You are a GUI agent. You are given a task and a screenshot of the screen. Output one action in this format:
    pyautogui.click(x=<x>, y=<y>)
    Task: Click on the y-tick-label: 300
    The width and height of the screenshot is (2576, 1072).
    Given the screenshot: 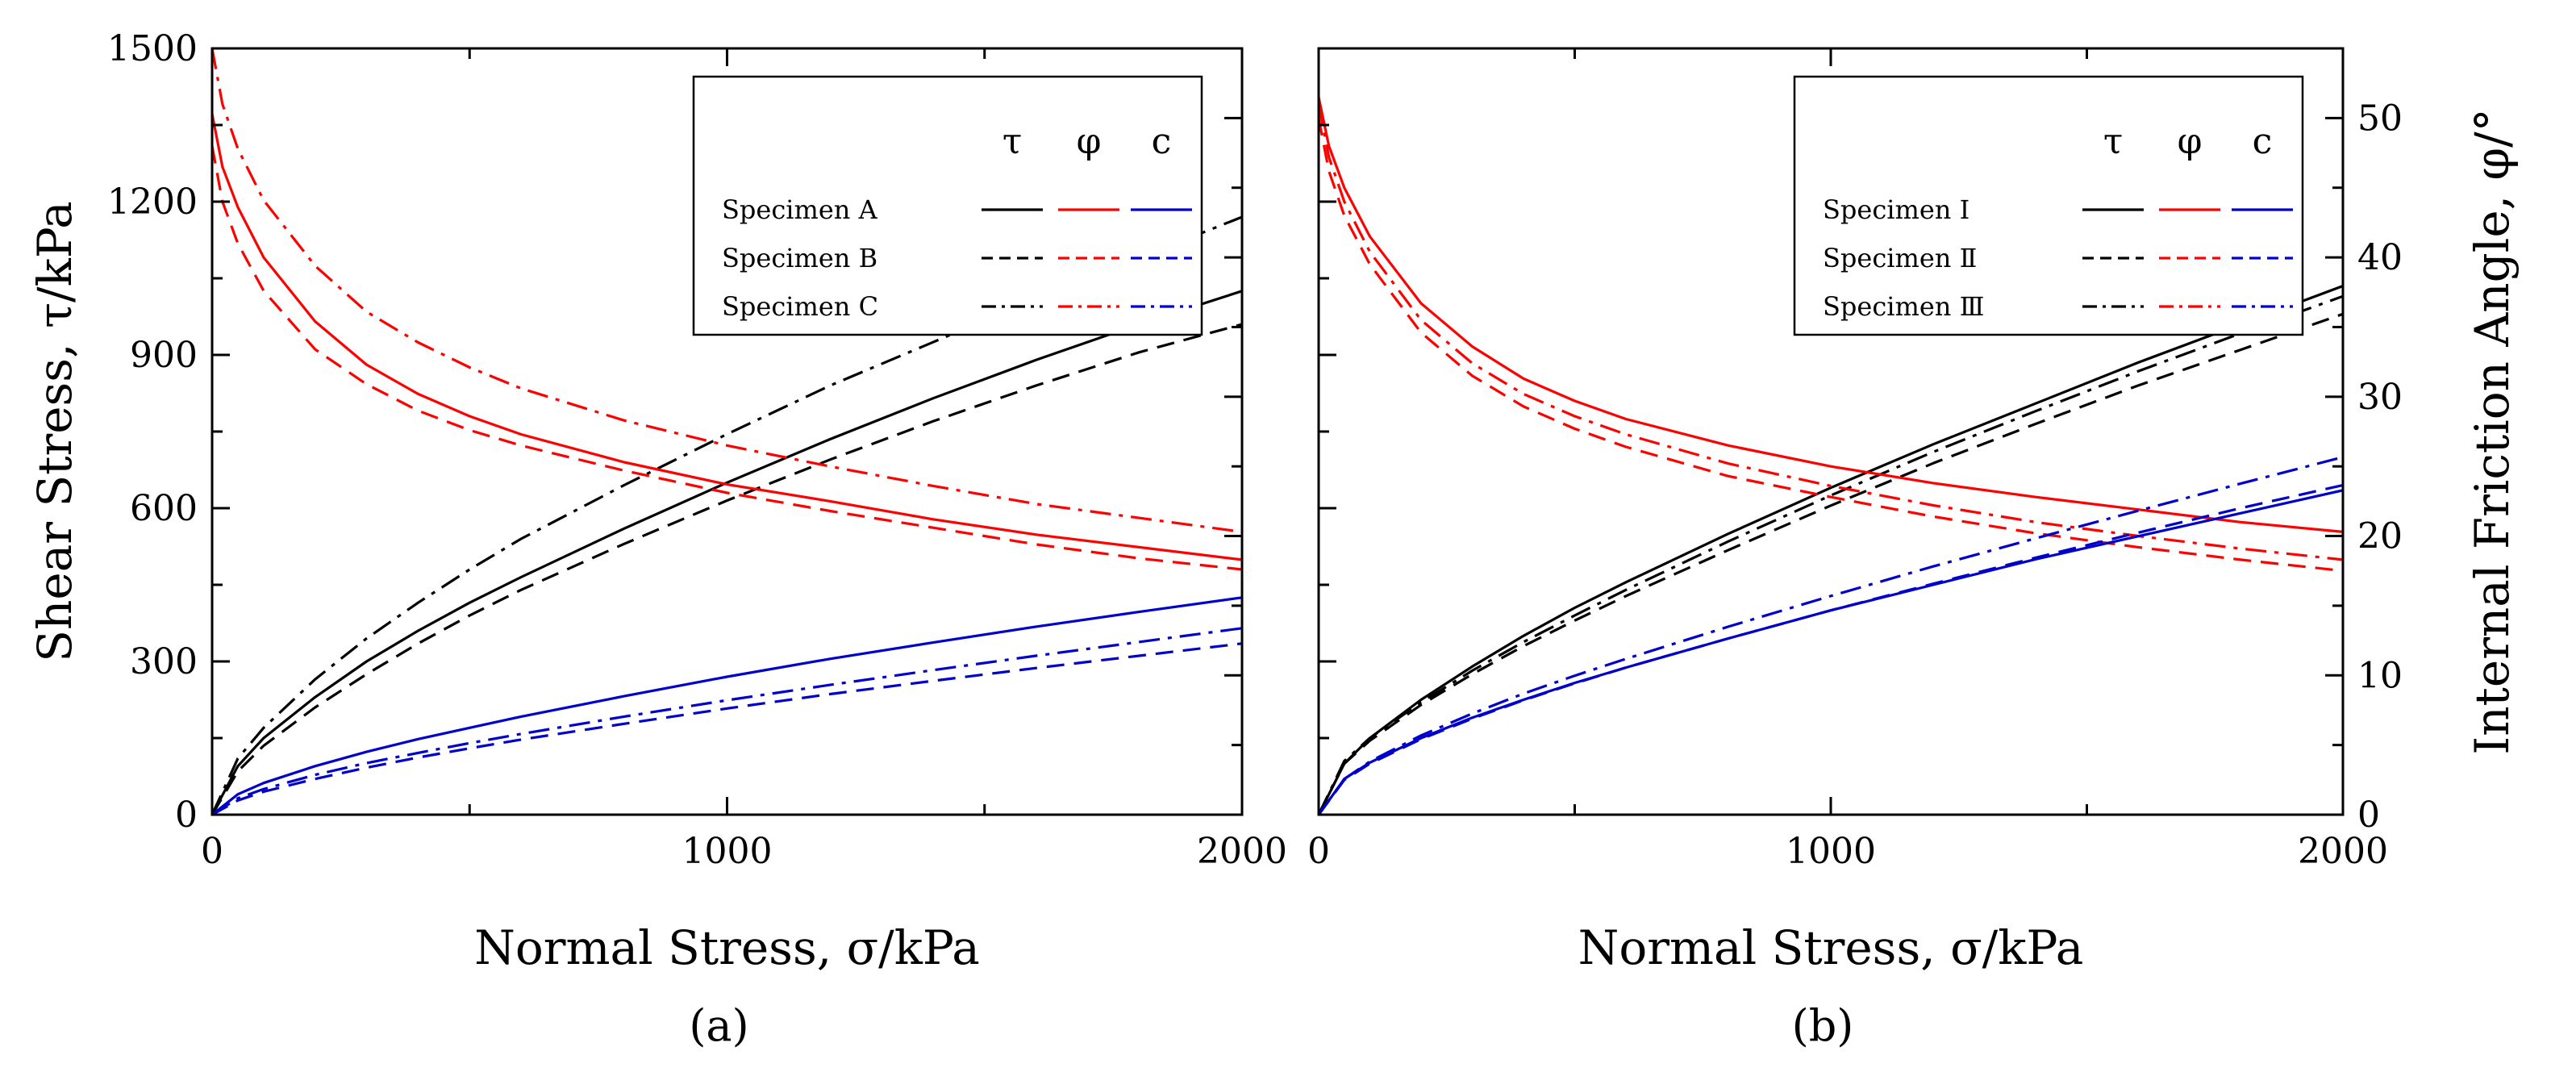 What is the action you would take?
    pyautogui.click(x=164, y=661)
    